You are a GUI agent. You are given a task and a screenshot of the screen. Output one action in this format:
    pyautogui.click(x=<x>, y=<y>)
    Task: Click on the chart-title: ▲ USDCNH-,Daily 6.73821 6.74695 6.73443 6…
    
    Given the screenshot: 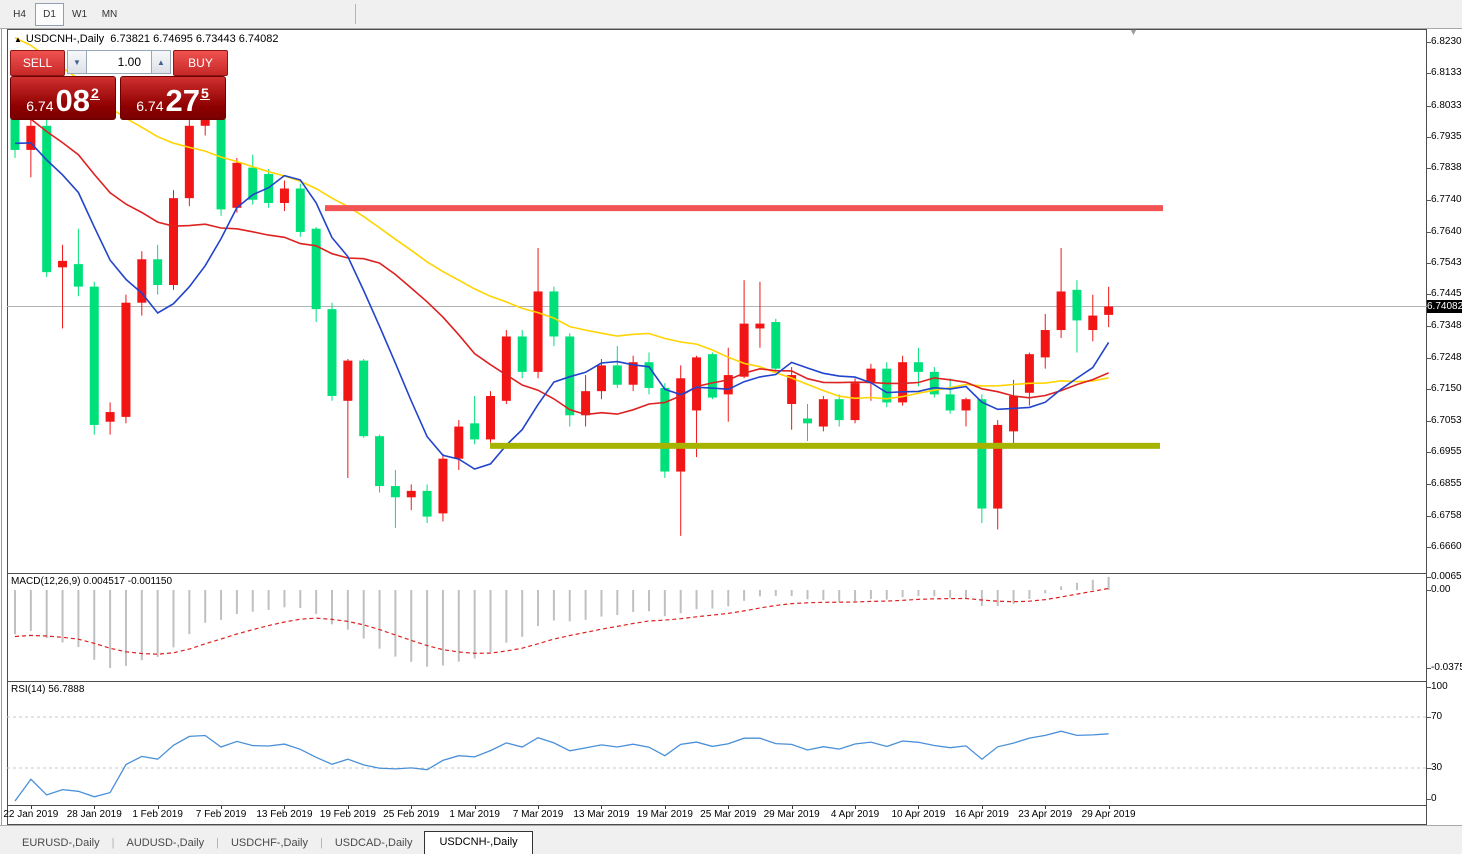 What is the action you would take?
    pyautogui.click(x=146, y=39)
    